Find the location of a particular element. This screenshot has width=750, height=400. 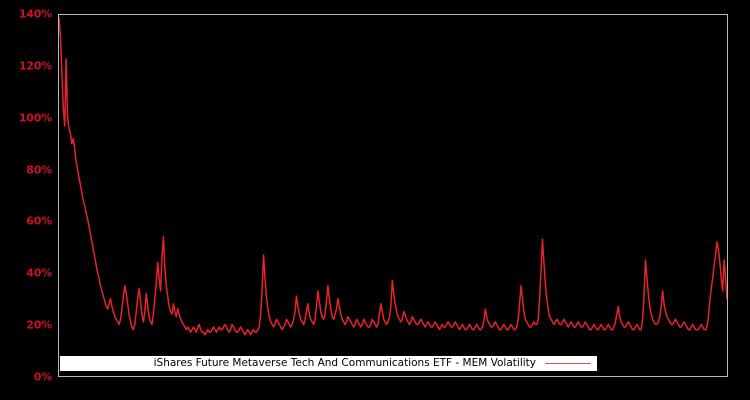

y-tick-label: 80% is located at coordinates (39, 170).